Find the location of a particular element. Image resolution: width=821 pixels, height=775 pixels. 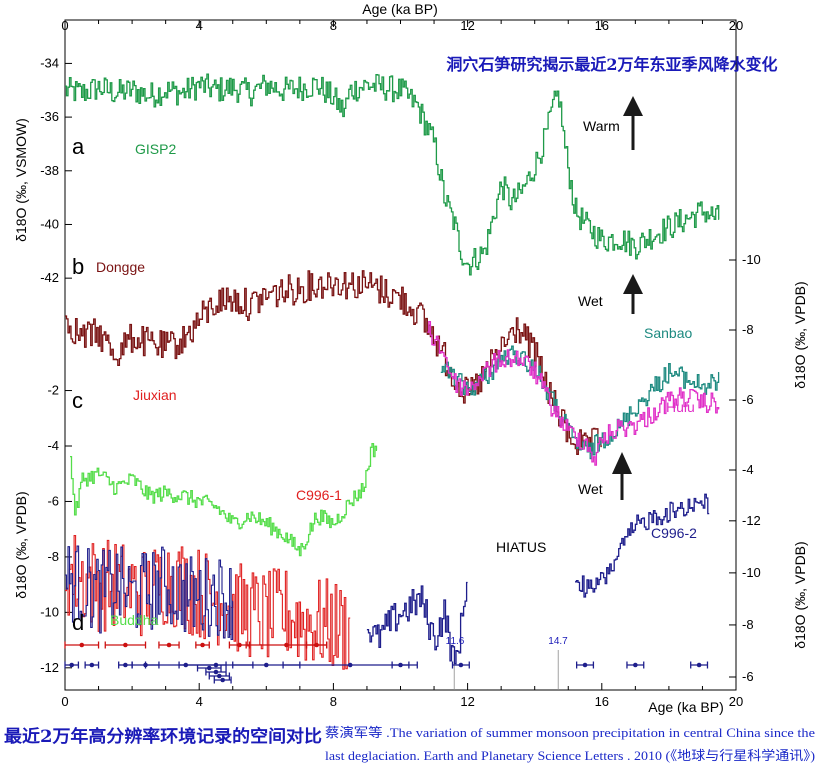

reference-label-11.6: 11.6 is located at coordinates (455, 641).